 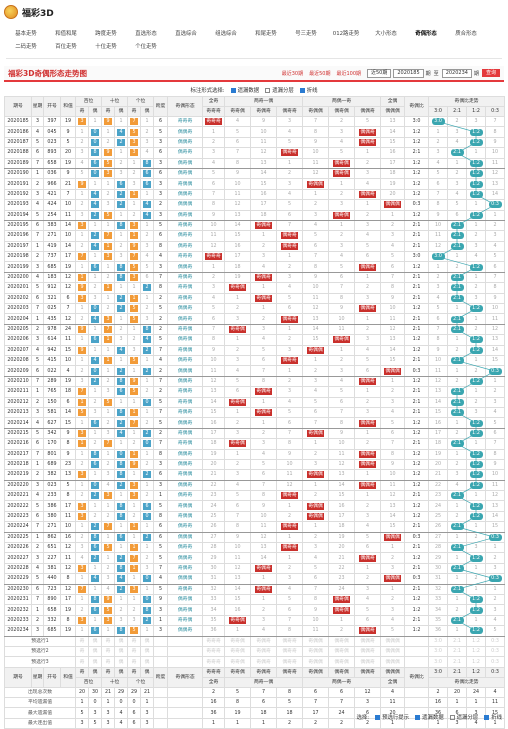 I want to click on omission-cell: 4, so click(x=290, y=402).